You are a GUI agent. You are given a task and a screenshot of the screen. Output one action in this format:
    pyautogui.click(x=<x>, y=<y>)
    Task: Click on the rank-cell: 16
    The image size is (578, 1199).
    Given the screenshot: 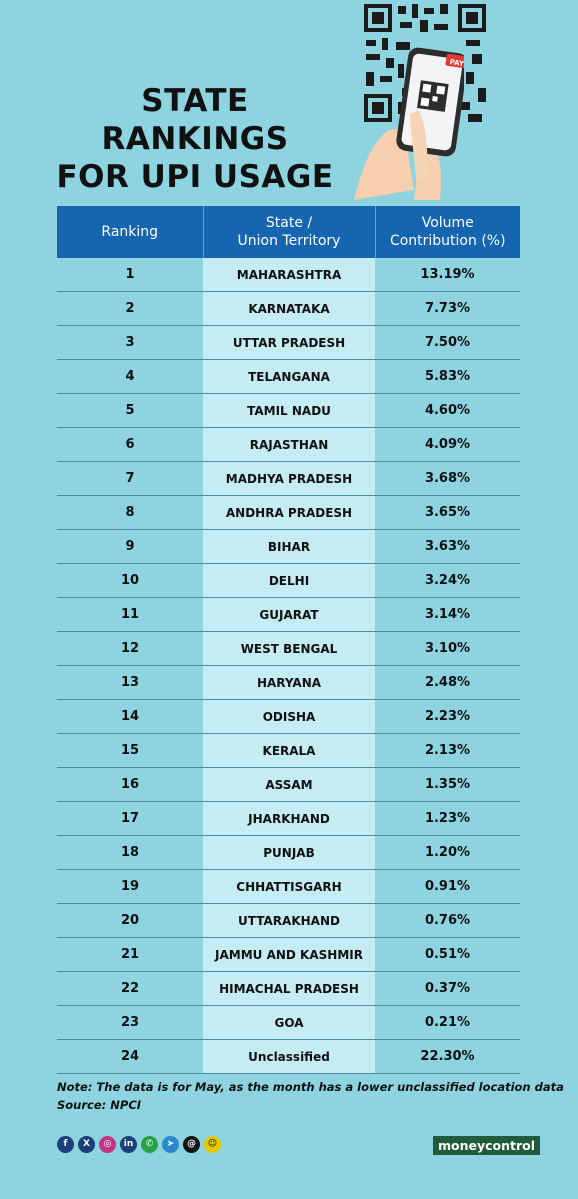 What is the action you would take?
    pyautogui.click(x=130, y=784)
    